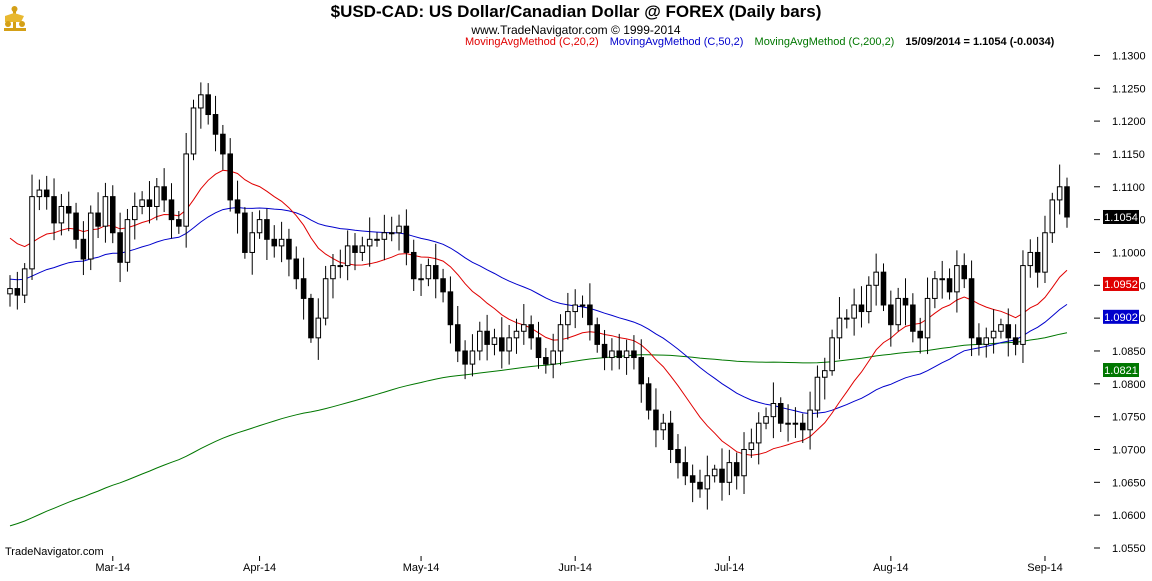 The height and width of the screenshot is (581, 1152). I want to click on legend-last-price: 15/09/2014 = 1.1054 (-0.0034), so click(980, 42).